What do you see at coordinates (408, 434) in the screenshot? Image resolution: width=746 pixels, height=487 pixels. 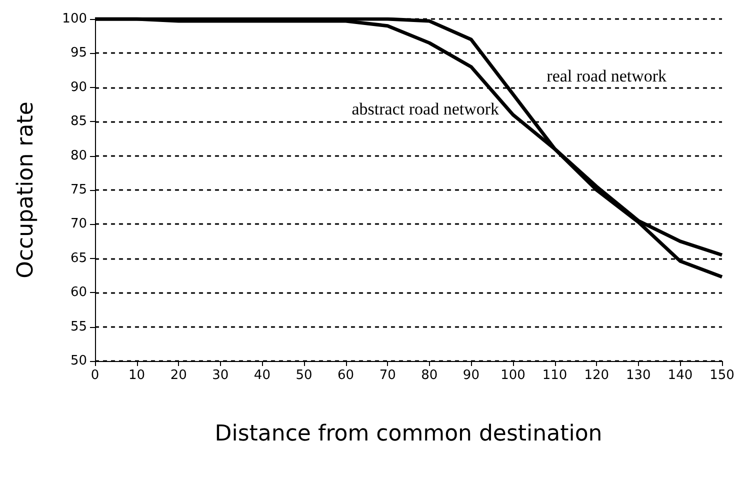 I see `x-axis-title: Distance from common destination` at bounding box center [408, 434].